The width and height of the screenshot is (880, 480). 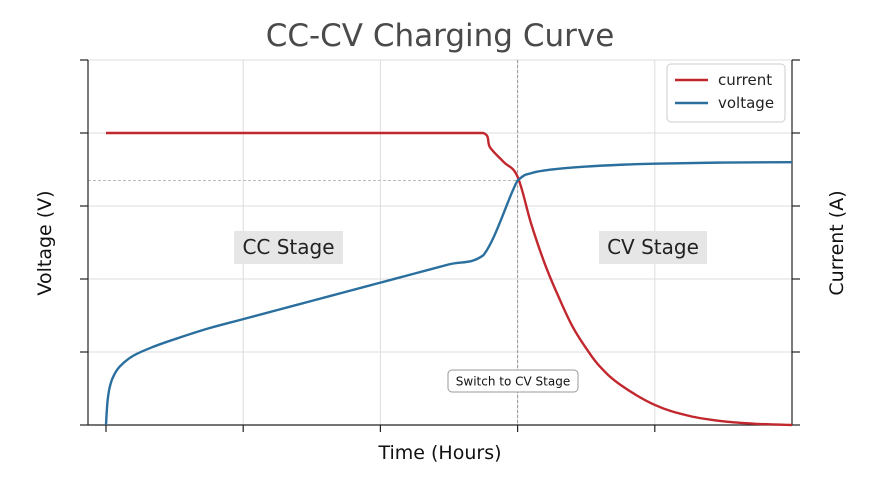 I want to click on cc-stage-label-bg, so click(x=288, y=247).